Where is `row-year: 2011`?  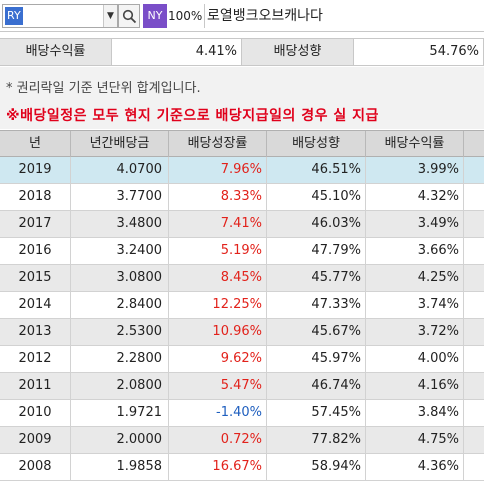 row-year: 2011 is located at coordinates (35, 386).